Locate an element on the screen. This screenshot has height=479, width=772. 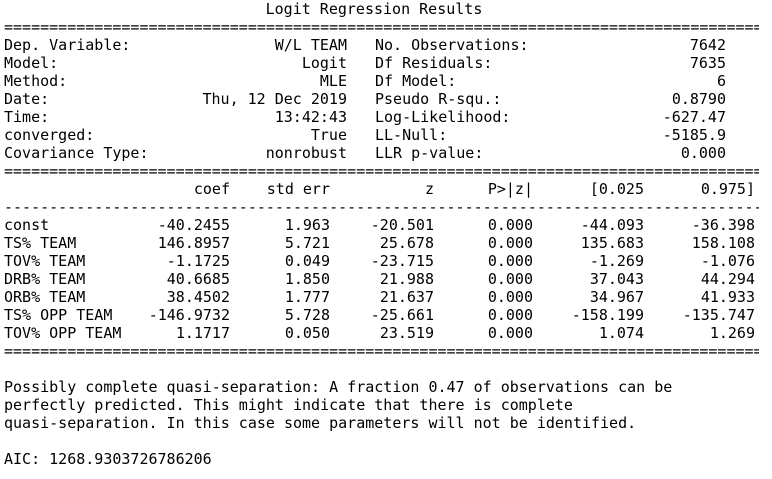
coef-cell: 21.637 is located at coordinates (406, 297).